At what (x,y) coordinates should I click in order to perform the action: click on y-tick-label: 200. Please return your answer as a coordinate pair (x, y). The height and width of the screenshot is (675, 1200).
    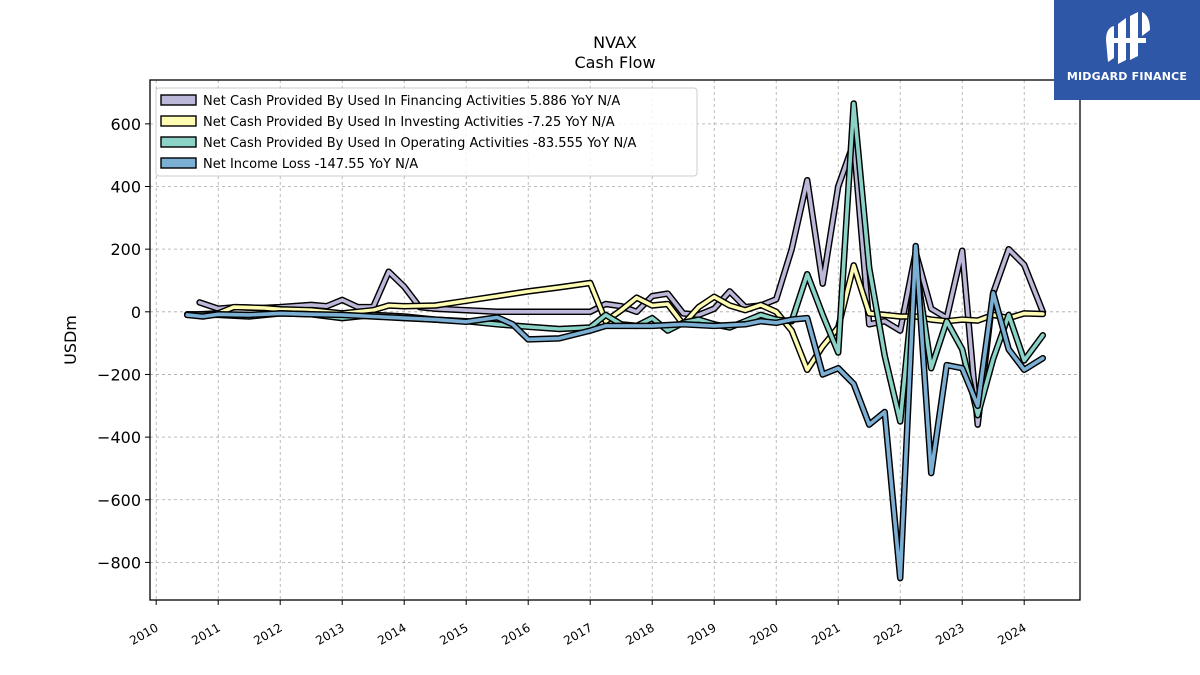
    Looking at the image, I should click on (125, 249).